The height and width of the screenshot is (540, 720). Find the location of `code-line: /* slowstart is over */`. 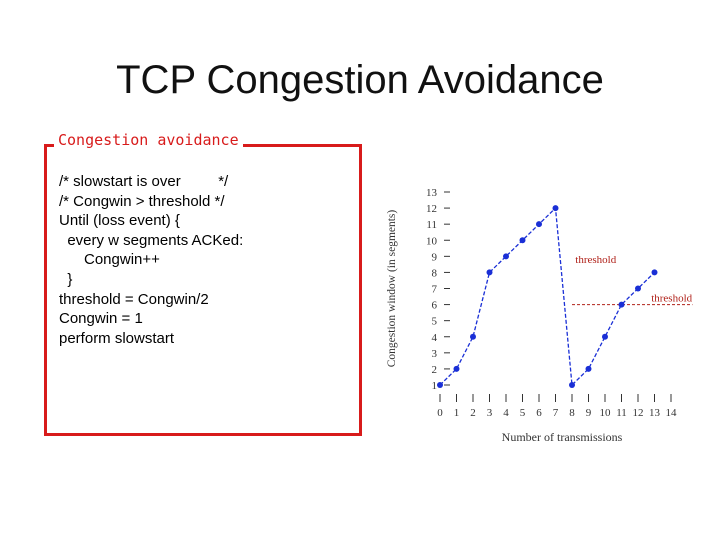

code-line: /* slowstart is over */ is located at coordinates (144, 181).